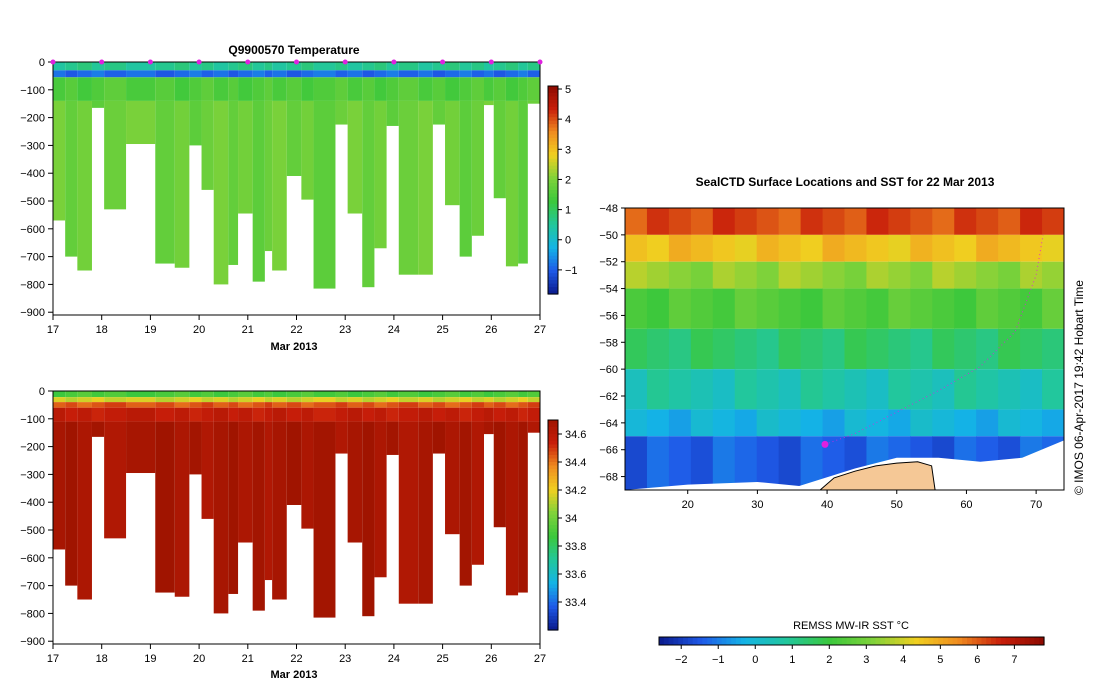 This screenshot has width=1099, height=700. What do you see at coordinates (32, 313) in the screenshot?
I see `y-tick-label: −900` at bounding box center [32, 313].